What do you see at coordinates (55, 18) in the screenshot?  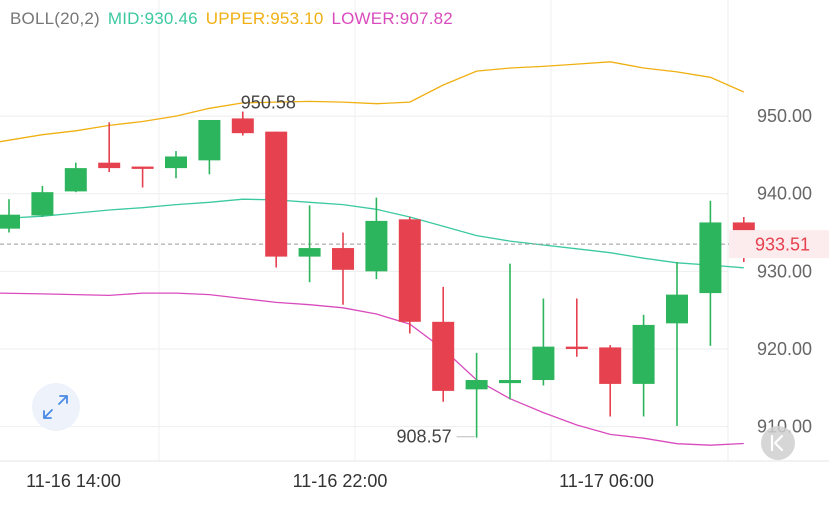 I see `boll-indicator-name: BOLL(20,2)` at bounding box center [55, 18].